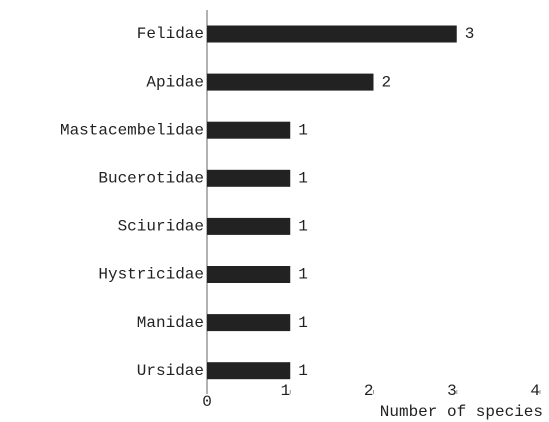 This screenshot has width=549, height=422. What do you see at coordinates (286, 391) in the screenshot?
I see `x-tick-label: 1` at bounding box center [286, 391].